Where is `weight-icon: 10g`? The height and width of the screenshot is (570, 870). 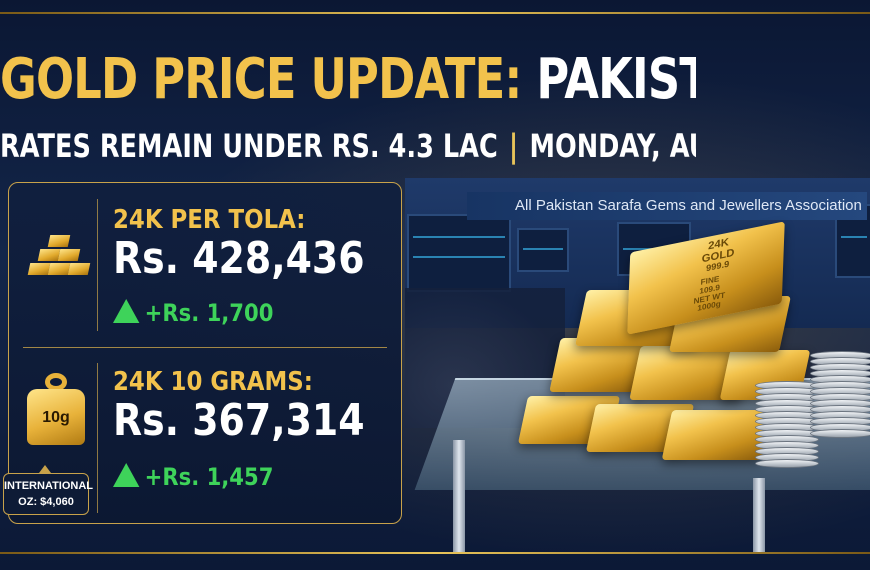 weight-icon: 10g is located at coordinates (56, 411).